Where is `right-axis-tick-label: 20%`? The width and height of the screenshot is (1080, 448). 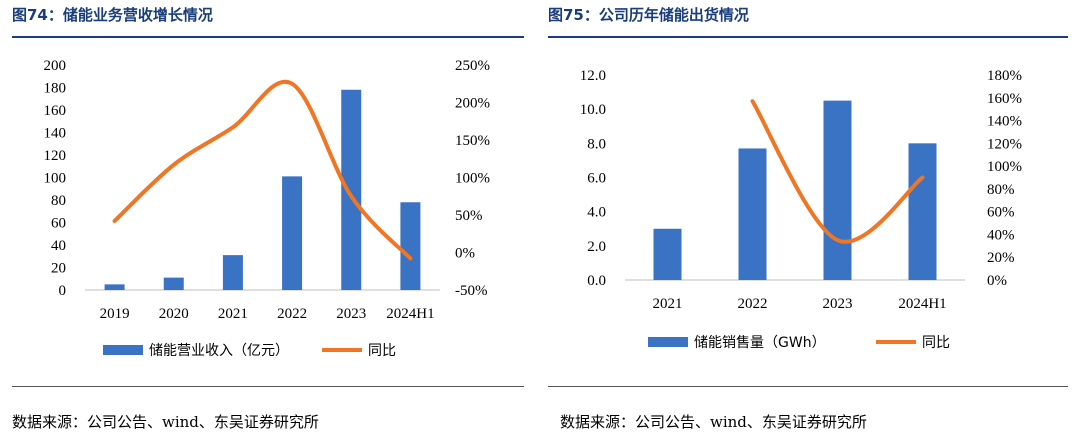
right-axis-tick-label: 20% is located at coordinates (1001, 258).